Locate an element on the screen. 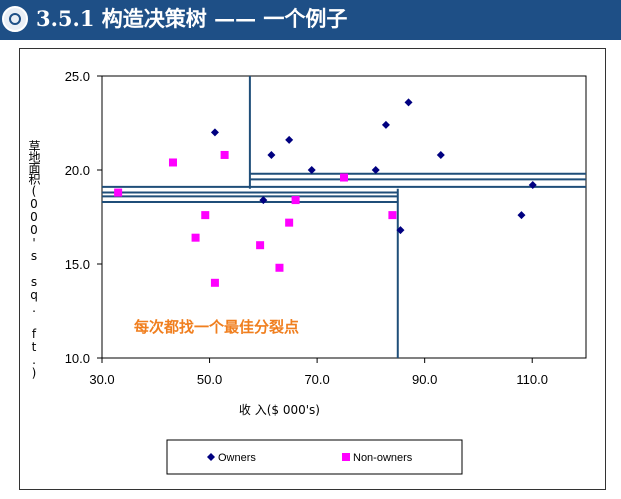  y-tick-label: 20.0 is located at coordinates (77, 170).